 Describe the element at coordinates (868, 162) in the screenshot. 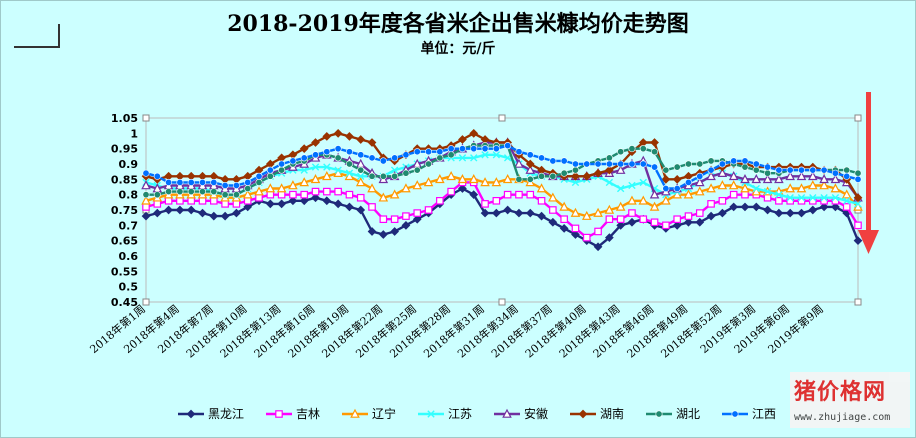

I see `arrow-shaft` at that location.